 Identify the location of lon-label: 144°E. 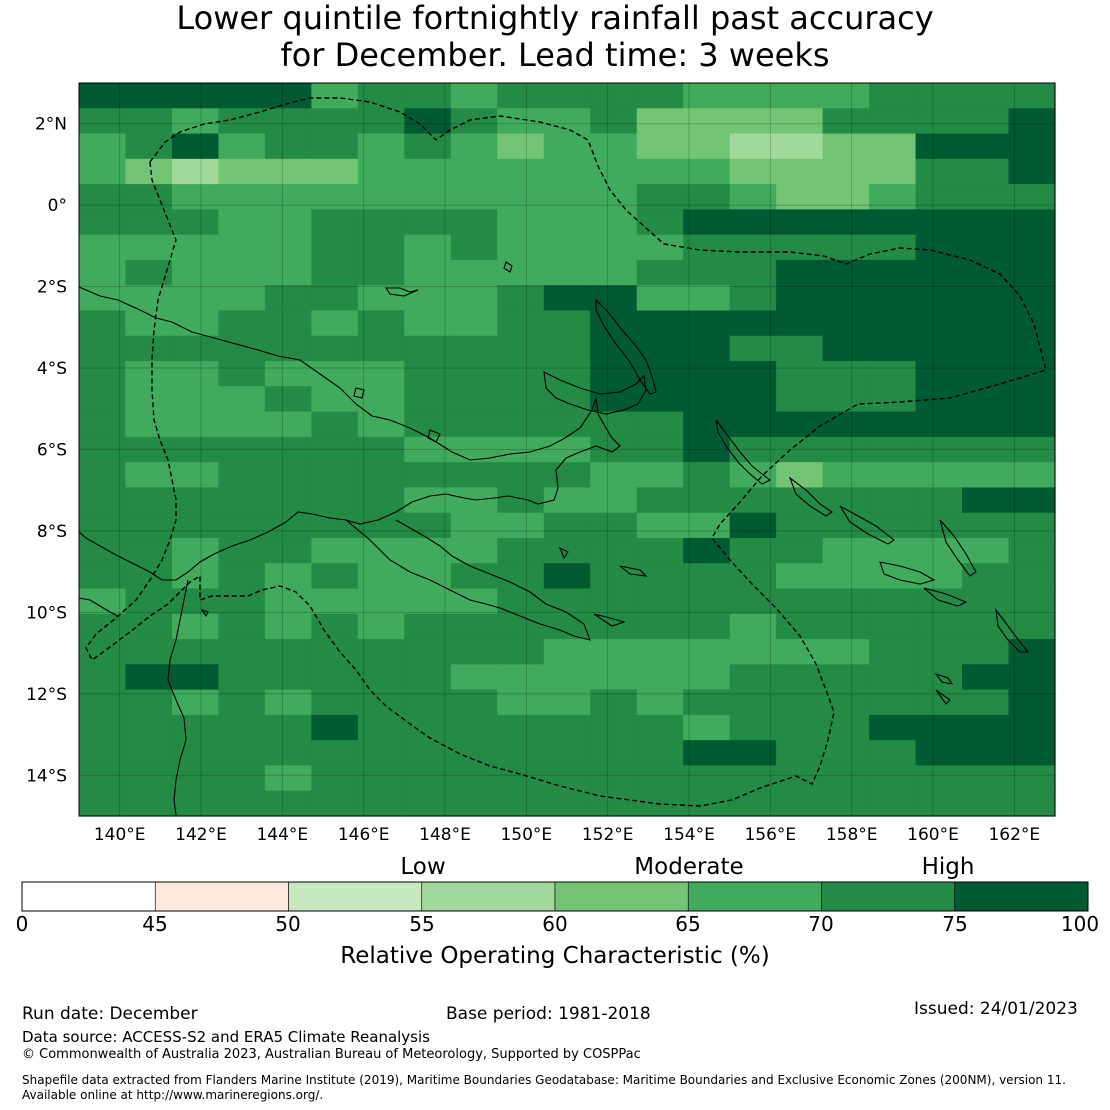
(282, 835).